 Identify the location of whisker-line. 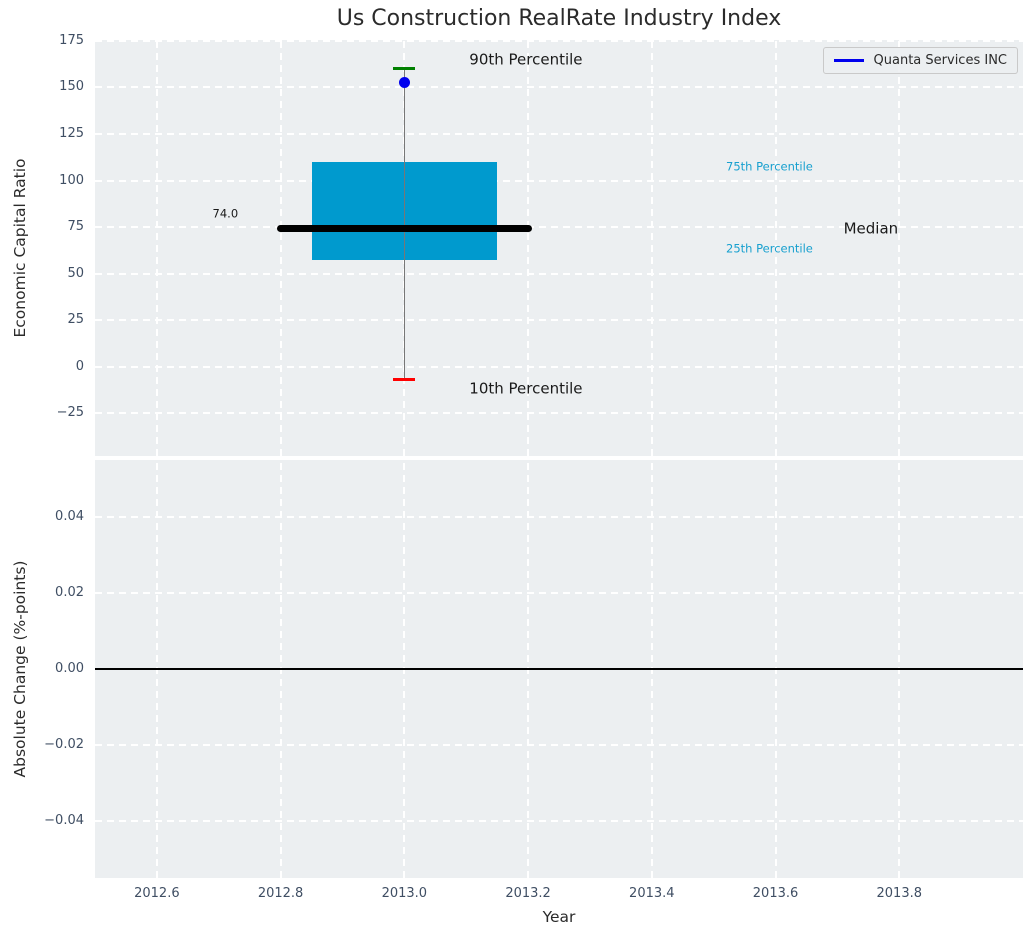
(404, 224).